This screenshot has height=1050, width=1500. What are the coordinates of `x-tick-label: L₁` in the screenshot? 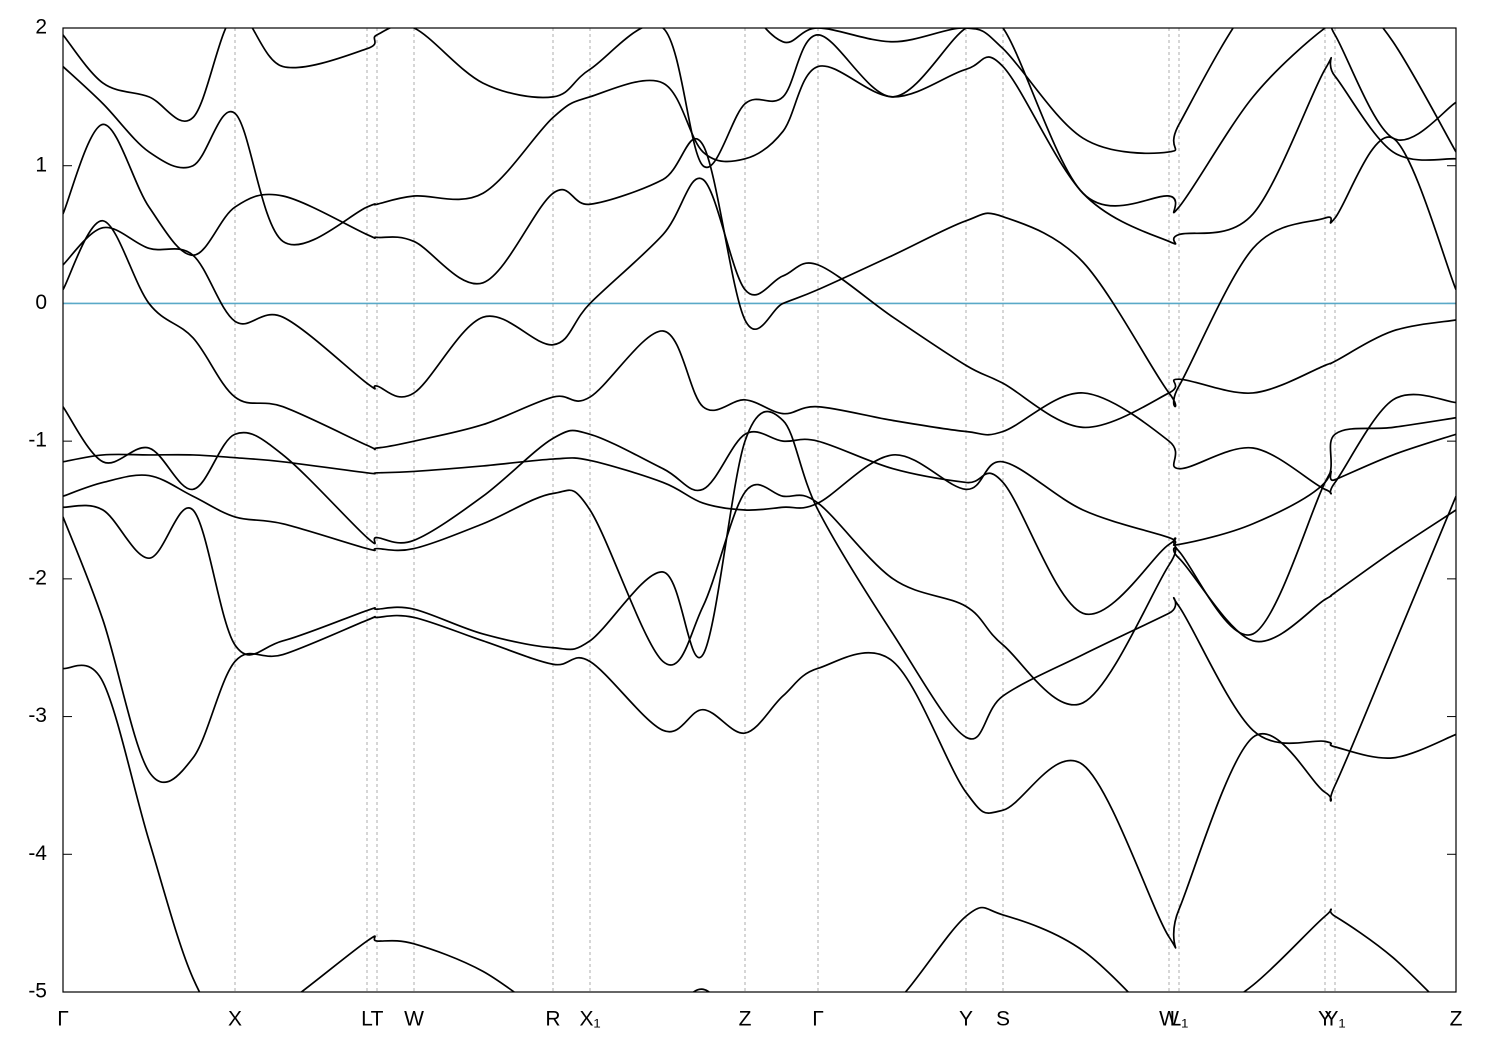 It's located at (1179, 1019).